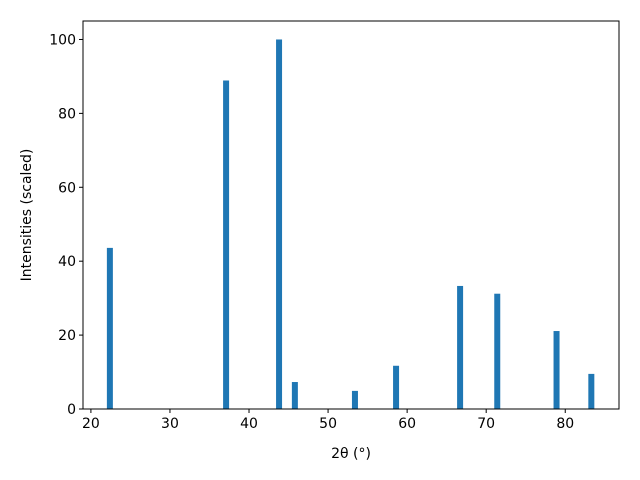 The image size is (640, 480). What do you see at coordinates (71, 410) in the screenshot?
I see `y-tick-label: 0` at bounding box center [71, 410].